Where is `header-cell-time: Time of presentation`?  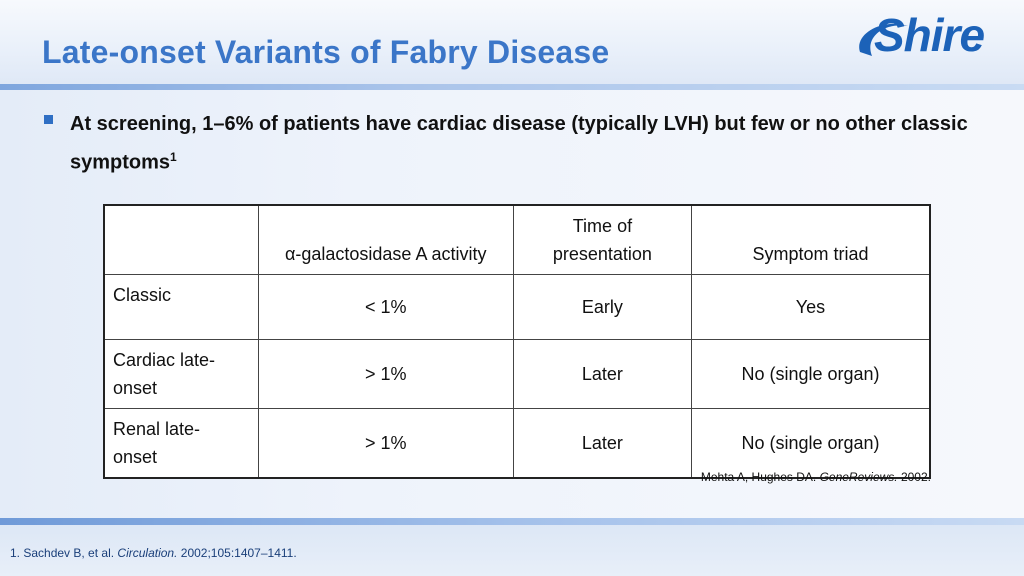
header-cell-time: Time of presentation is located at coordinates (602, 239).